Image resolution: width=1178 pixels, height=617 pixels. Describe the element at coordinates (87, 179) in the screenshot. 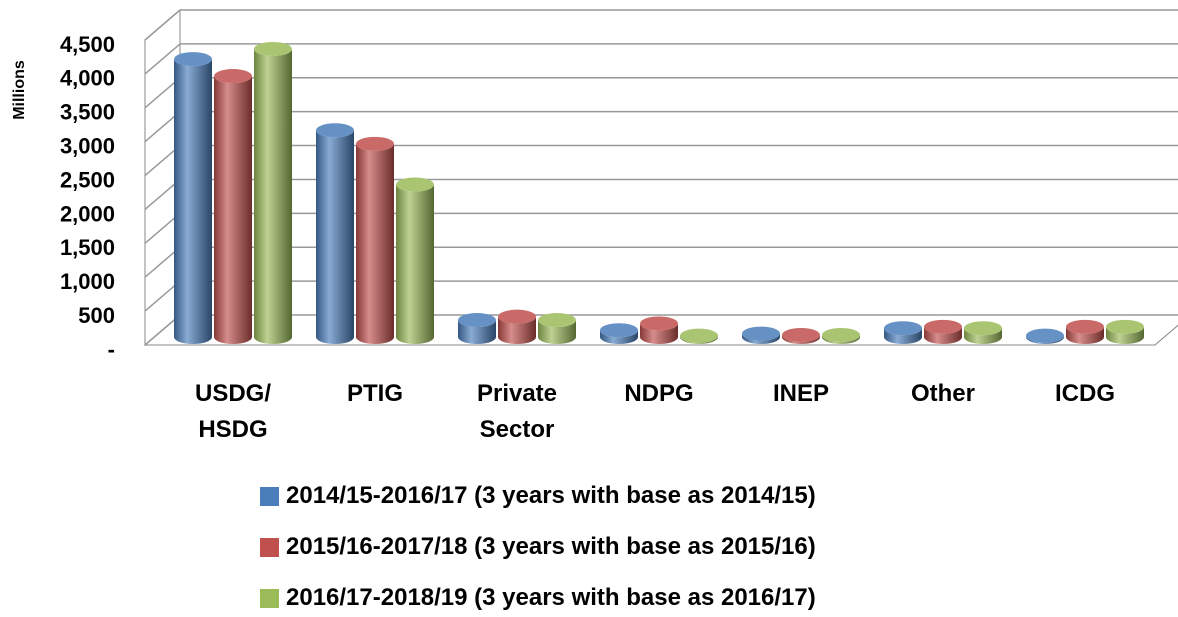

I see `y-tick-label: 2,500` at that location.